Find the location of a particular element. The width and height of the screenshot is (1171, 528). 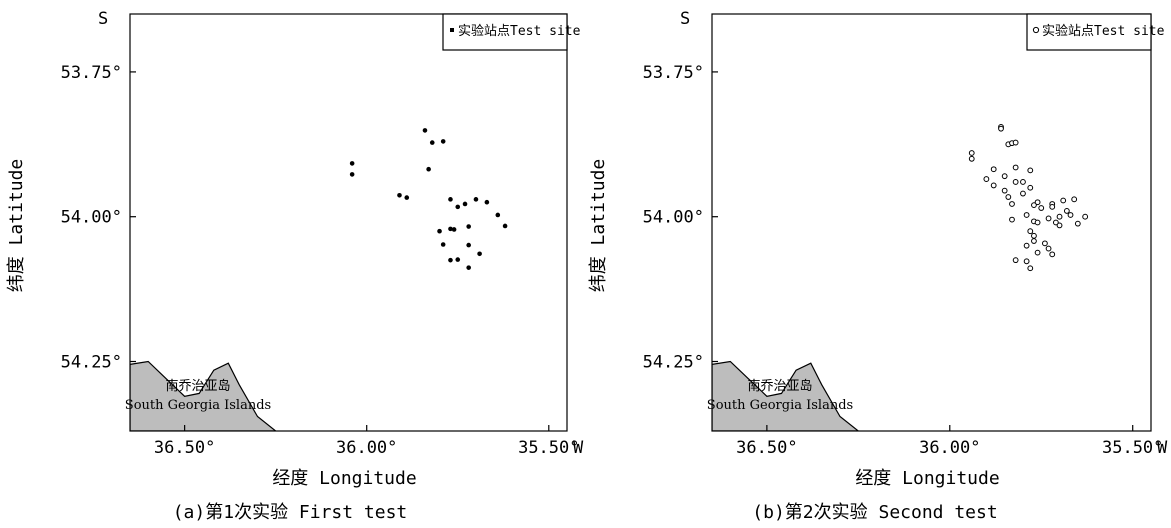

panel-caption: (a)第1次实验 First test is located at coordinates (290, 512).